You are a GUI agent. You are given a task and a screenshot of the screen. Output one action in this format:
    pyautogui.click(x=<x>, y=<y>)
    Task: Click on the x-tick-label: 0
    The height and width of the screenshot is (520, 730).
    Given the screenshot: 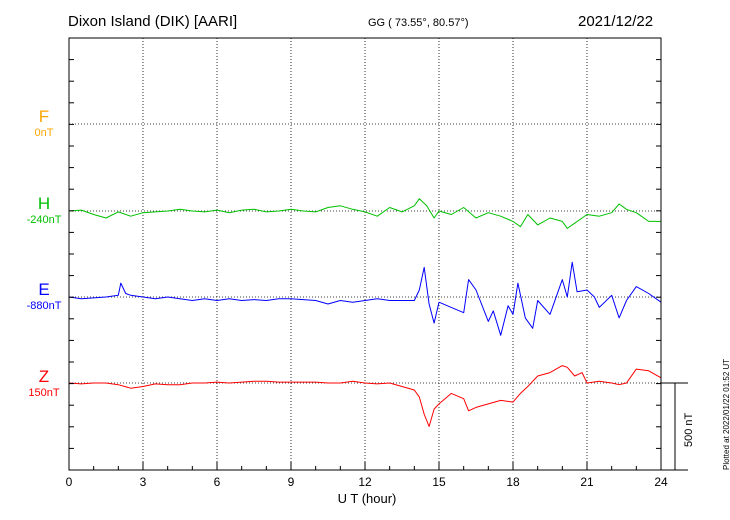 What is the action you would take?
    pyautogui.click(x=69, y=482)
    